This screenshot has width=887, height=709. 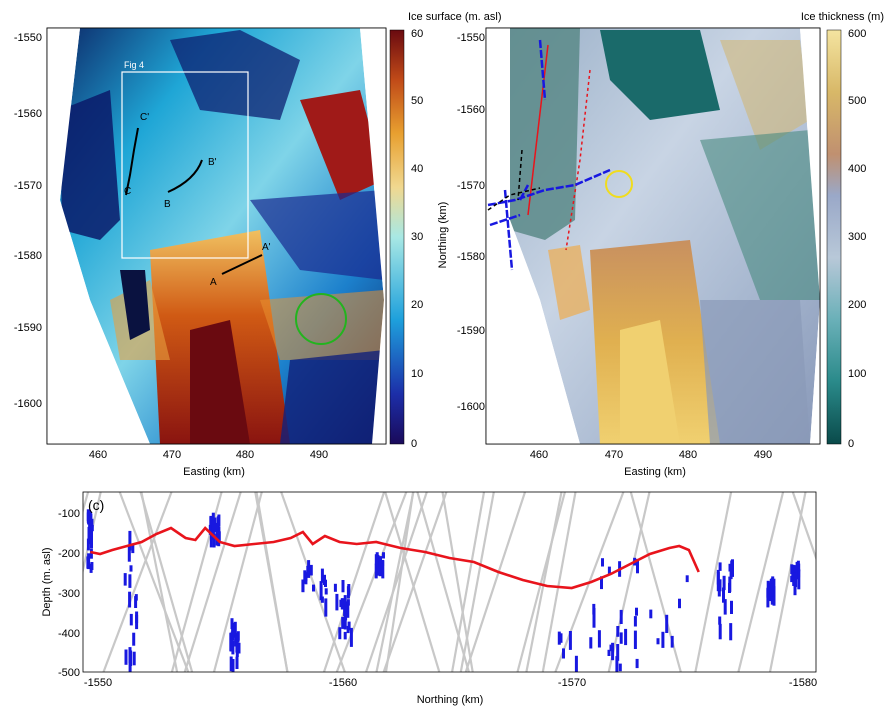 I want to click on svg-text: 600, so click(x=857, y=34).